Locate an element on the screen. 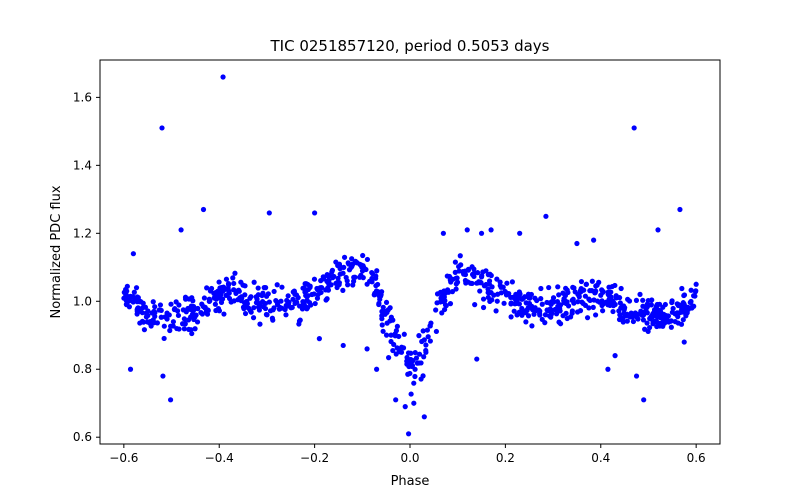 The image size is (800, 504). x-axis-label: Phase is located at coordinates (410, 481).